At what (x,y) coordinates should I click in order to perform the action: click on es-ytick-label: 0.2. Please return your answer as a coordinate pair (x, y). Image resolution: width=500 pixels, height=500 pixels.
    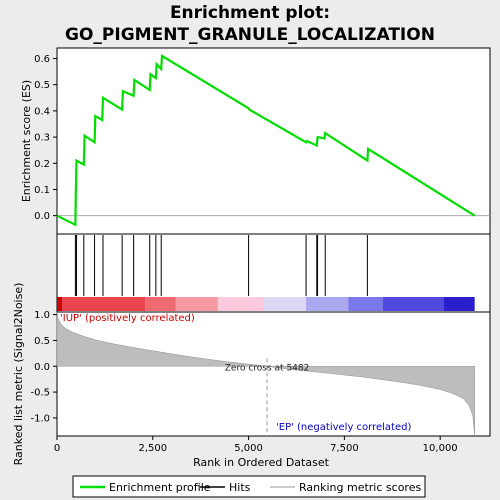
    Looking at the image, I should click on (42, 164).